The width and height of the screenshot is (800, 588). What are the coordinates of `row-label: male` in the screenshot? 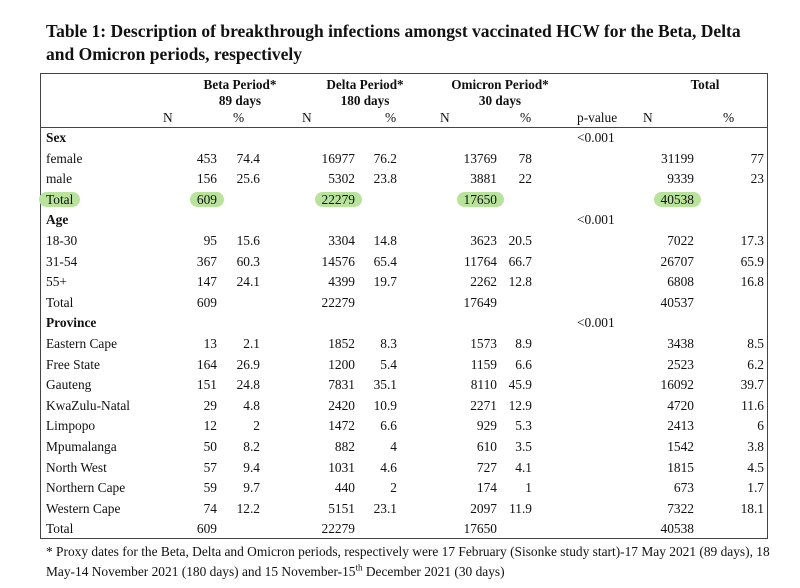 It's located at (59, 179).